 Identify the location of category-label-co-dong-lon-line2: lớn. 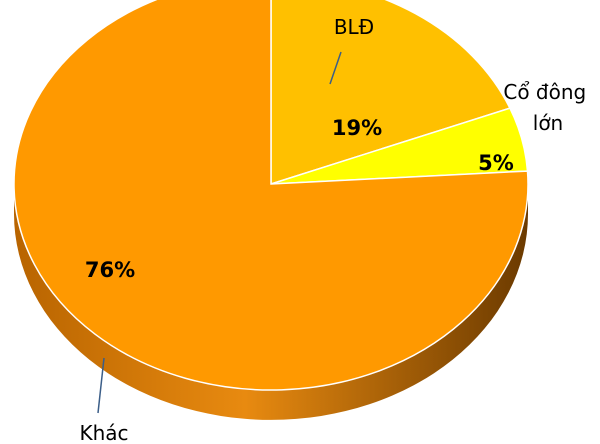
(548, 123).